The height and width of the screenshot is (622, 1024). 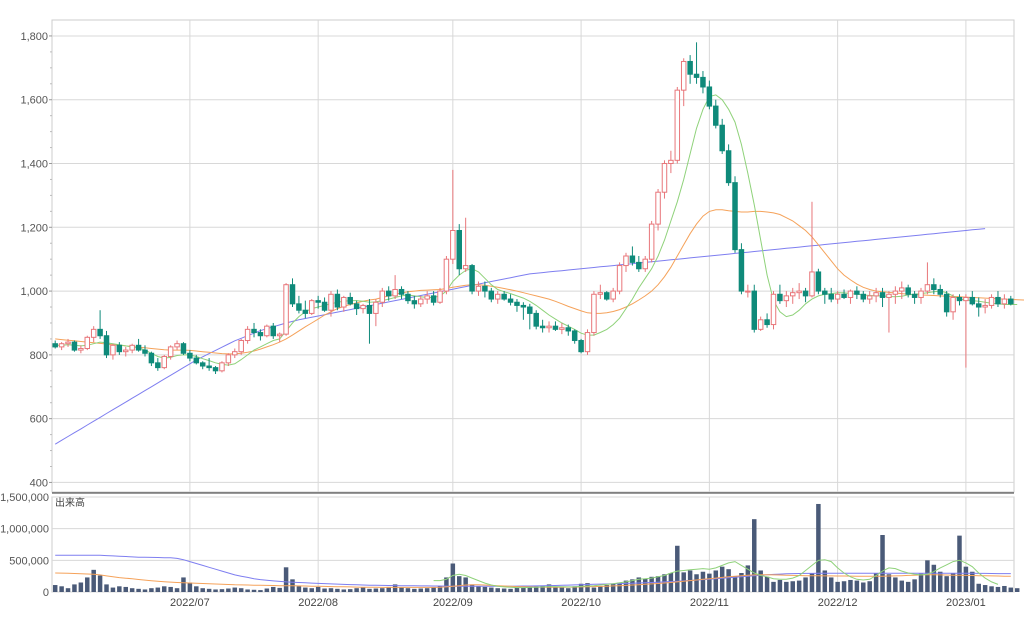 I want to click on price-tick-label: 1,400, so click(x=34, y=165).